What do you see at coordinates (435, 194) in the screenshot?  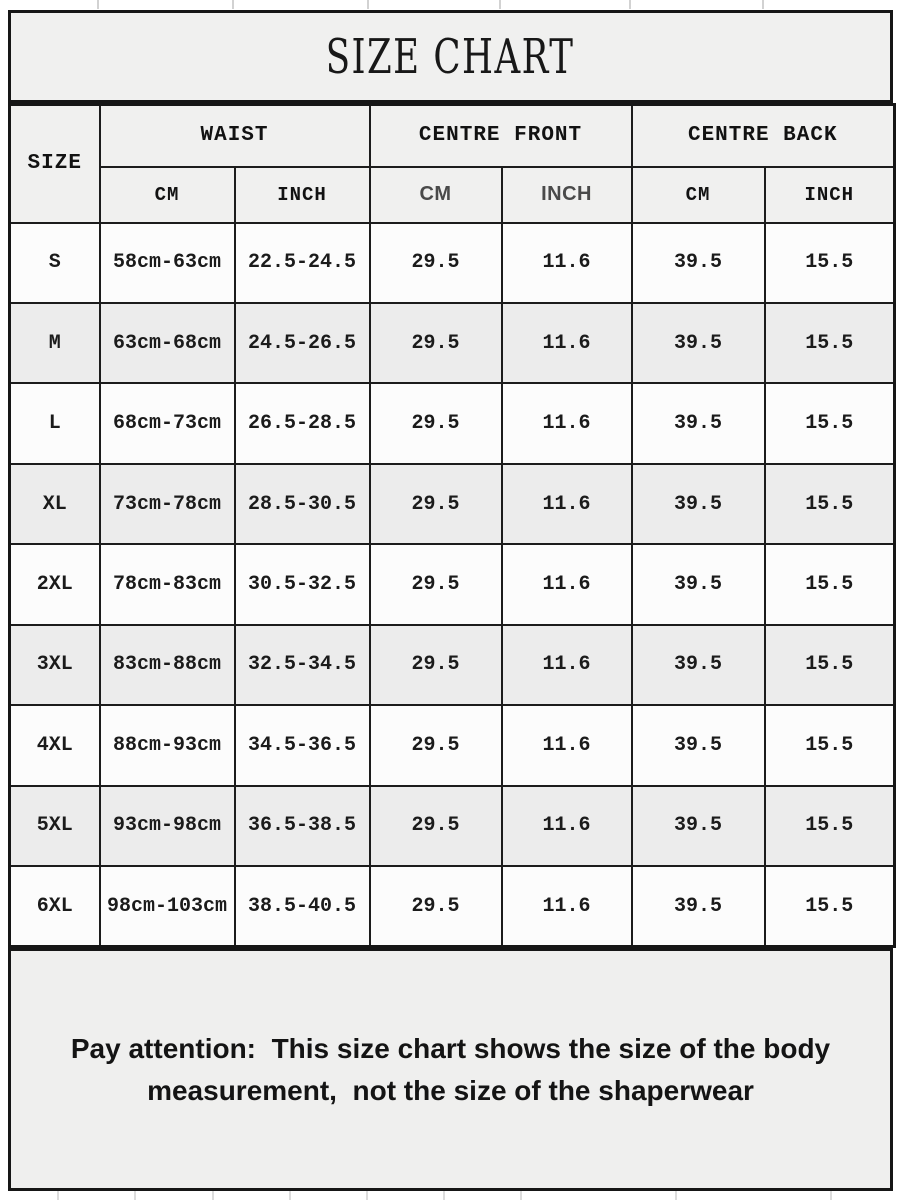 I see `column-header-front-cm: CM` at bounding box center [435, 194].